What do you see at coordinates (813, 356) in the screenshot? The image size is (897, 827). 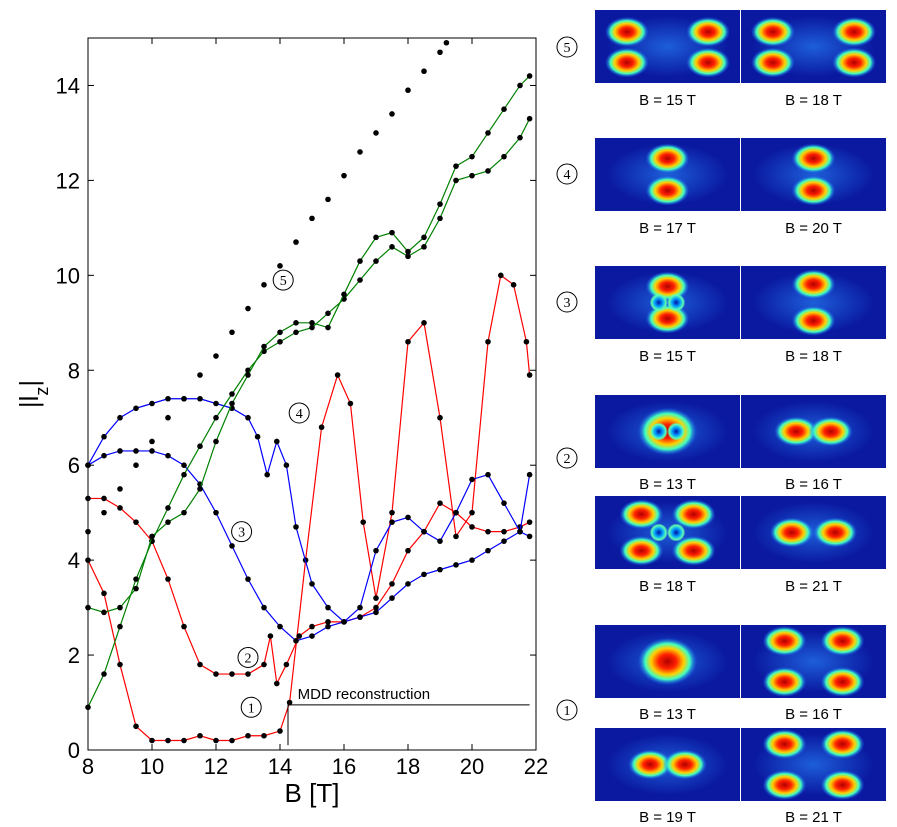 I see `panel-caption-right: B = 18 T` at bounding box center [813, 356].